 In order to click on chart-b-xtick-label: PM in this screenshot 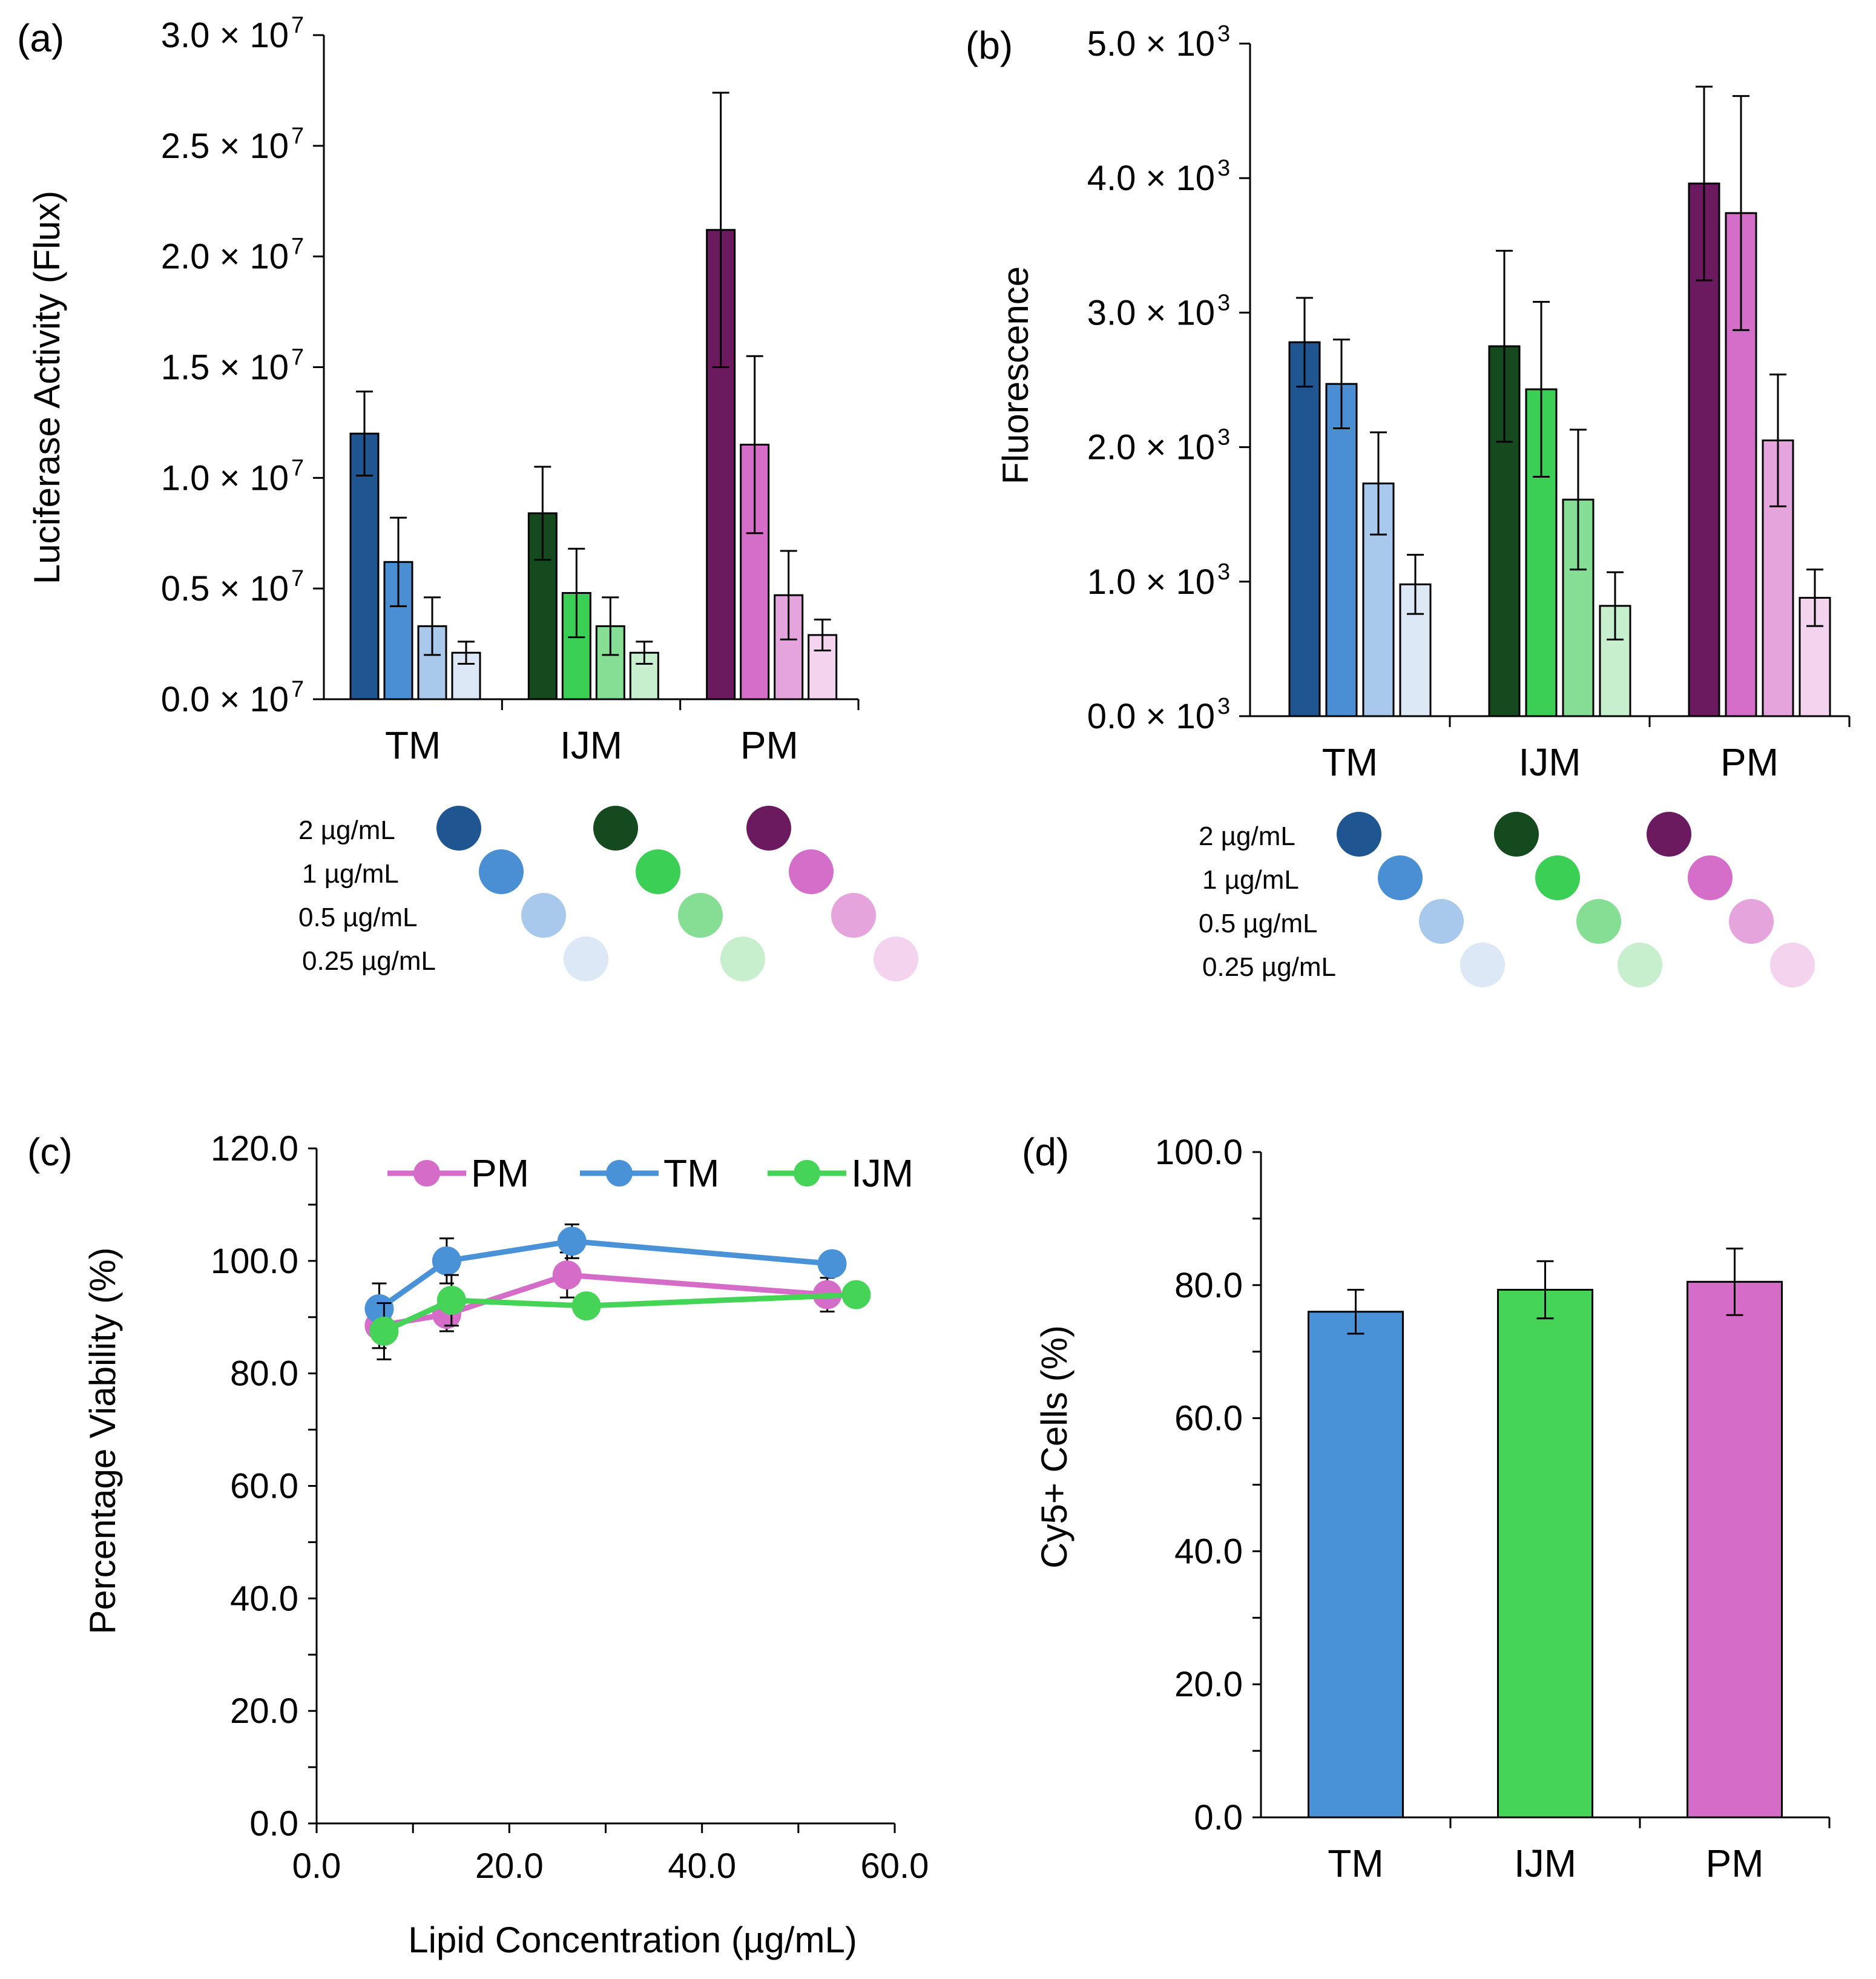, I will do `click(1749, 762)`.